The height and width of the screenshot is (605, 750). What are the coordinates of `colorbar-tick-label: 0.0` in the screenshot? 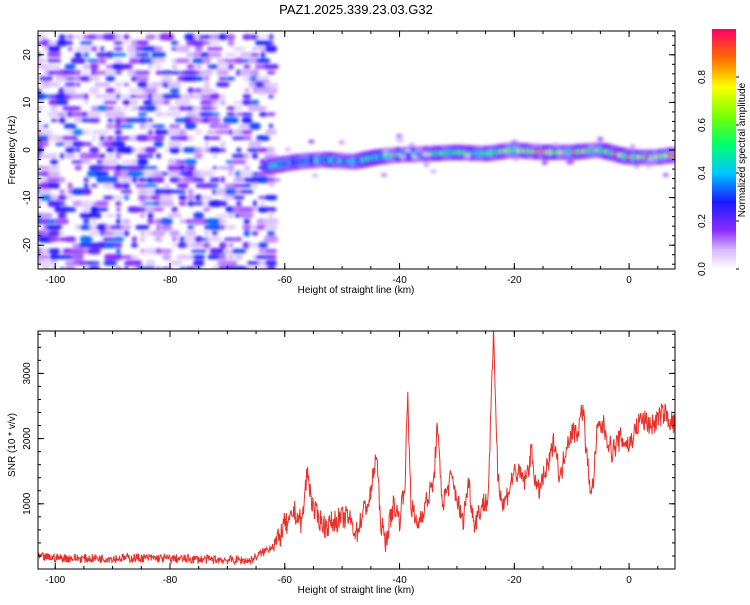 It's located at (702, 269).